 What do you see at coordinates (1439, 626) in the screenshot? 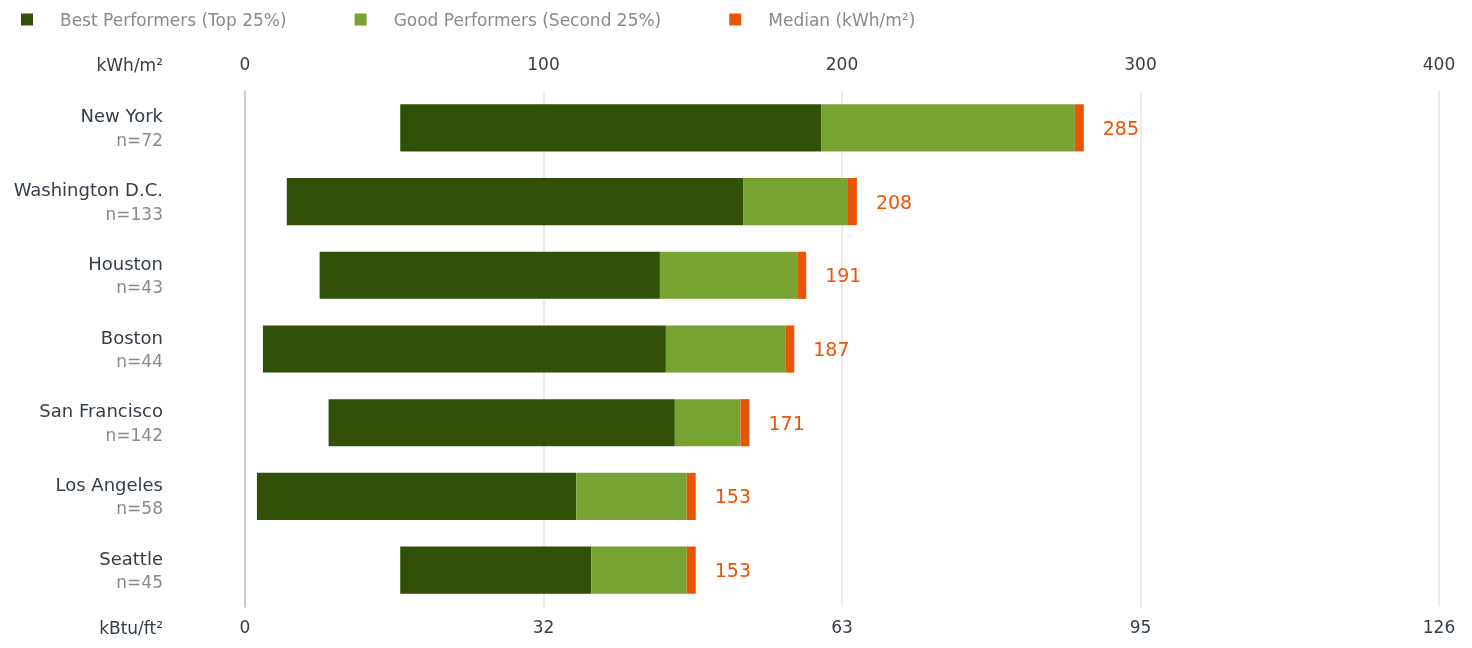
I see `x2-tick-label: 126` at bounding box center [1439, 626].